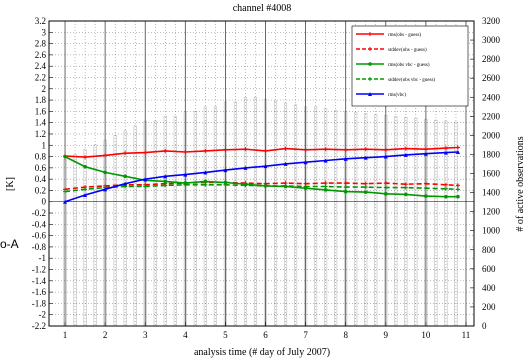  Describe the element at coordinates (40, 190) in the screenshot. I see `y-tick-label: 0.2` at that location.